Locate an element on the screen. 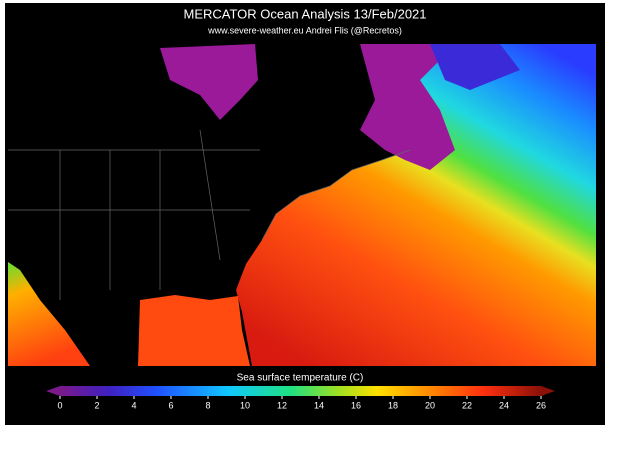  colorbar-label: Sea surface temperature (C) is located at coordinates (300, 378).